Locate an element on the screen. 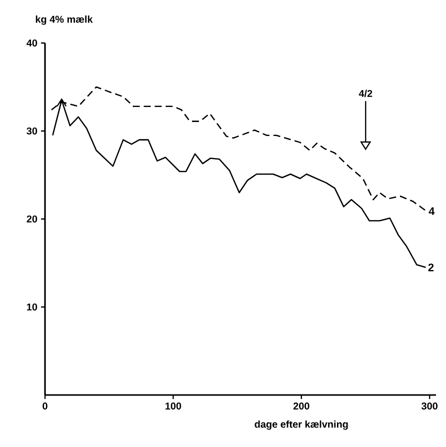 The image size is (446, 447). x-tick-label: 300 is located at coordinates (430, 406).